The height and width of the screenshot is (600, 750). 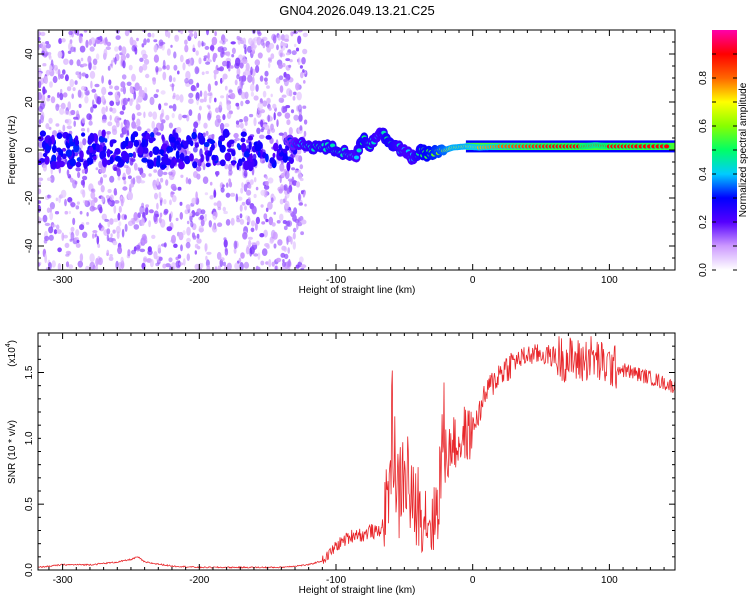 What do you see at coordinates (357, 590) in the screenshot?
I see `snr-xlabel: Height of straight line (km)` at bounding box center [357, 590].